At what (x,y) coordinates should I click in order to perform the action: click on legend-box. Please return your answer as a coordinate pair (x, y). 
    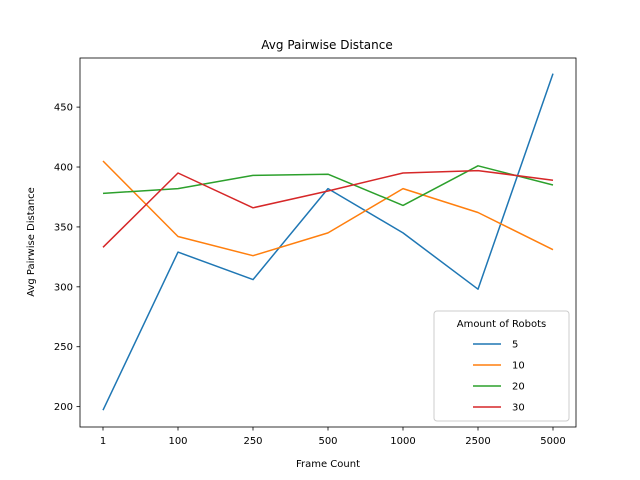
    Looking at the image, I should click on (501, 366).